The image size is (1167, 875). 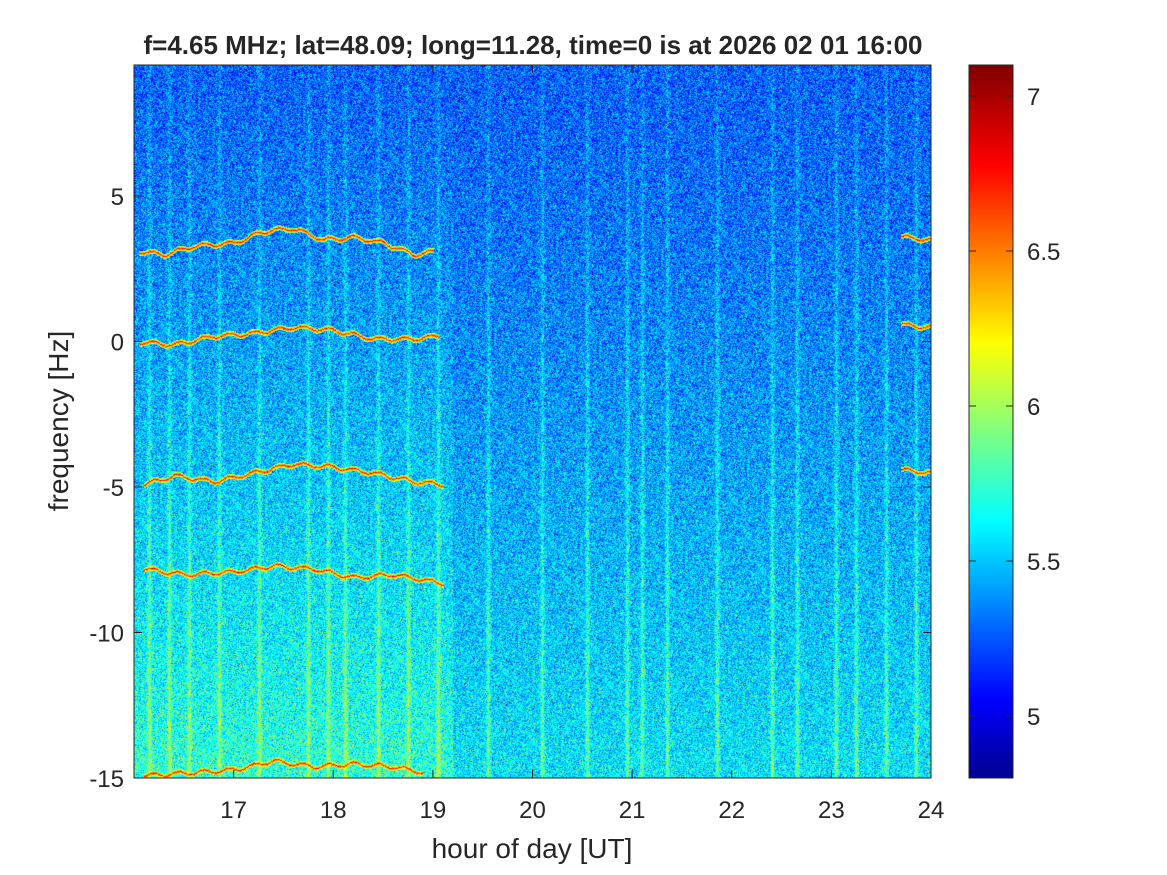 What do you see at coordinates (1033, 407) in the screenshot?
I see `colorbar-tick-label: 6` at bounding box center [1033, 407].